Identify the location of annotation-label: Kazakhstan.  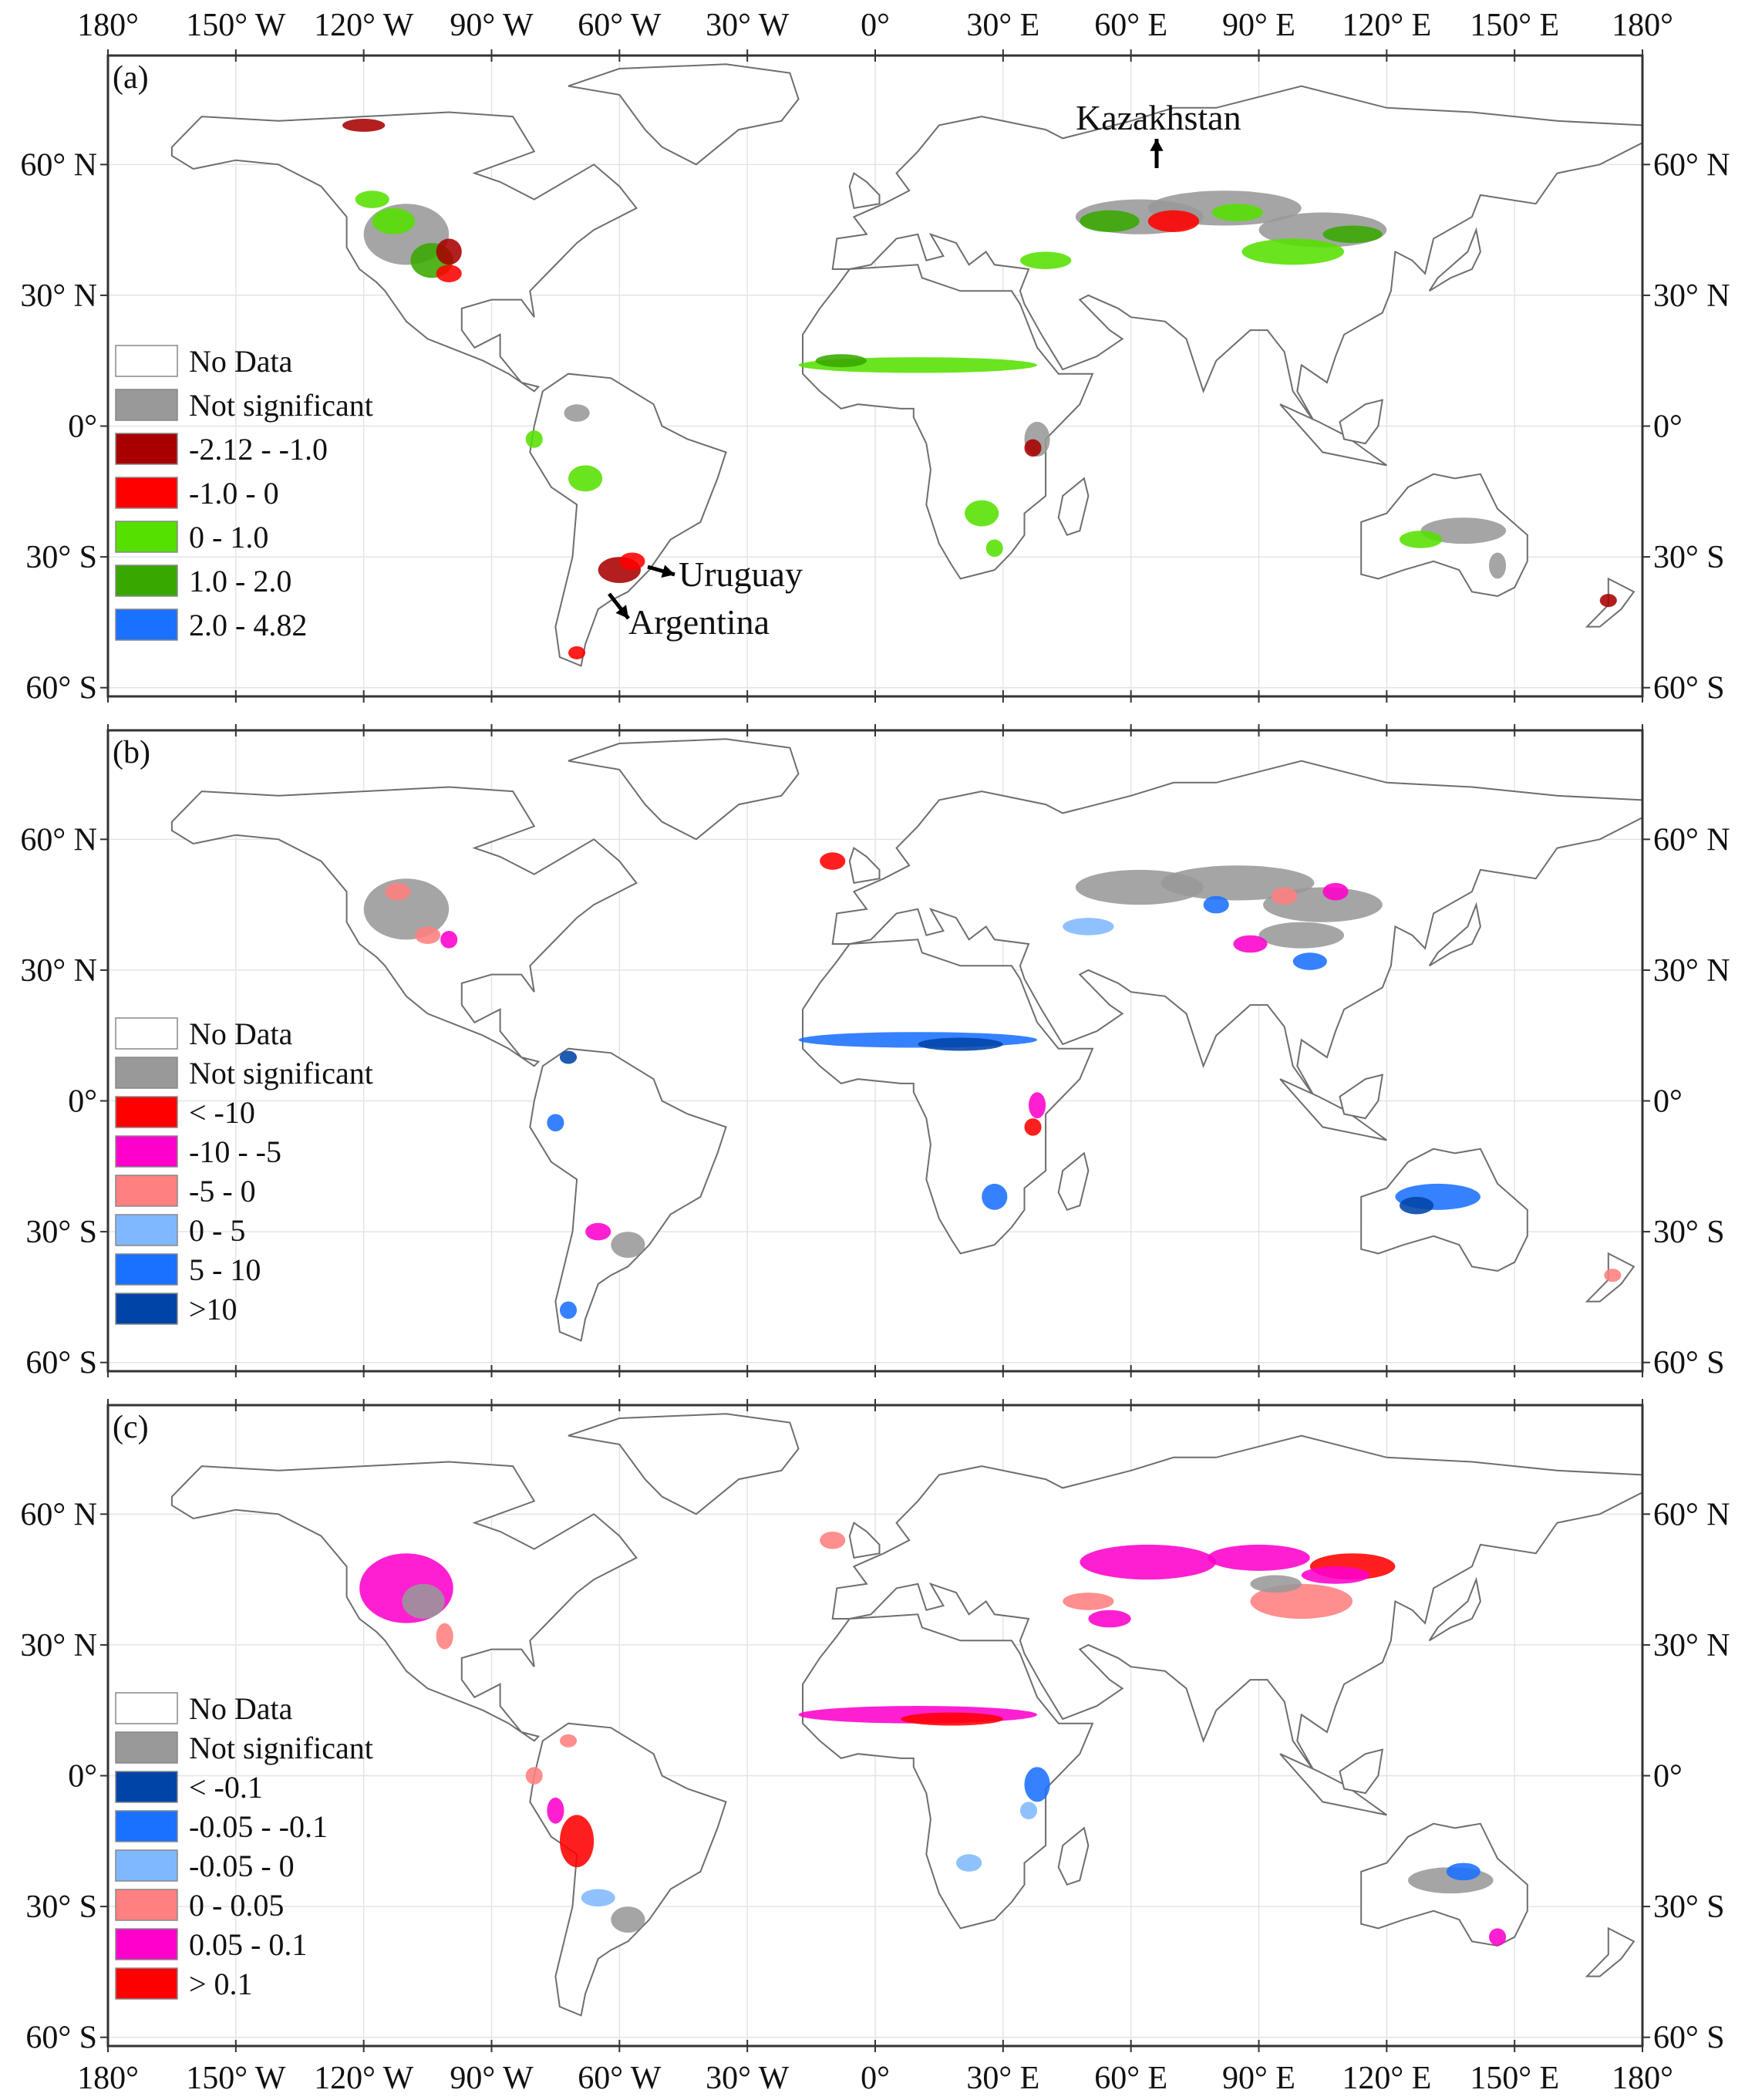
(1158, 117).